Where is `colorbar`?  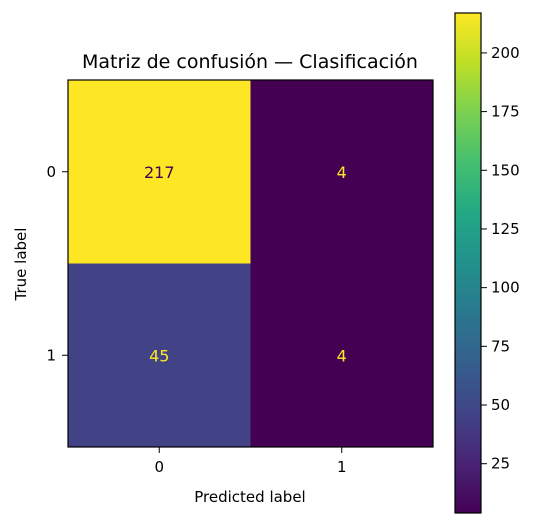 colorbar is located at coordinates (468, 263).